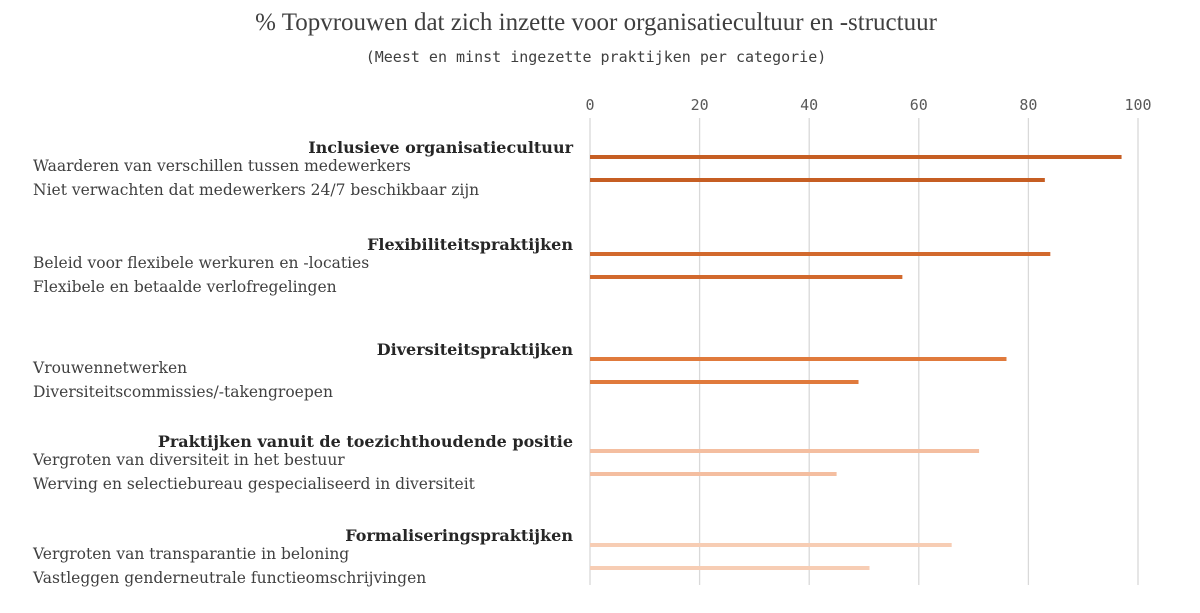 The width and height of the screenshot is (1200, 613). Describe the element at coordinates (470, 244) in the screenshot. I see `category-label: Flexibiliteitspraktijken` at that location.